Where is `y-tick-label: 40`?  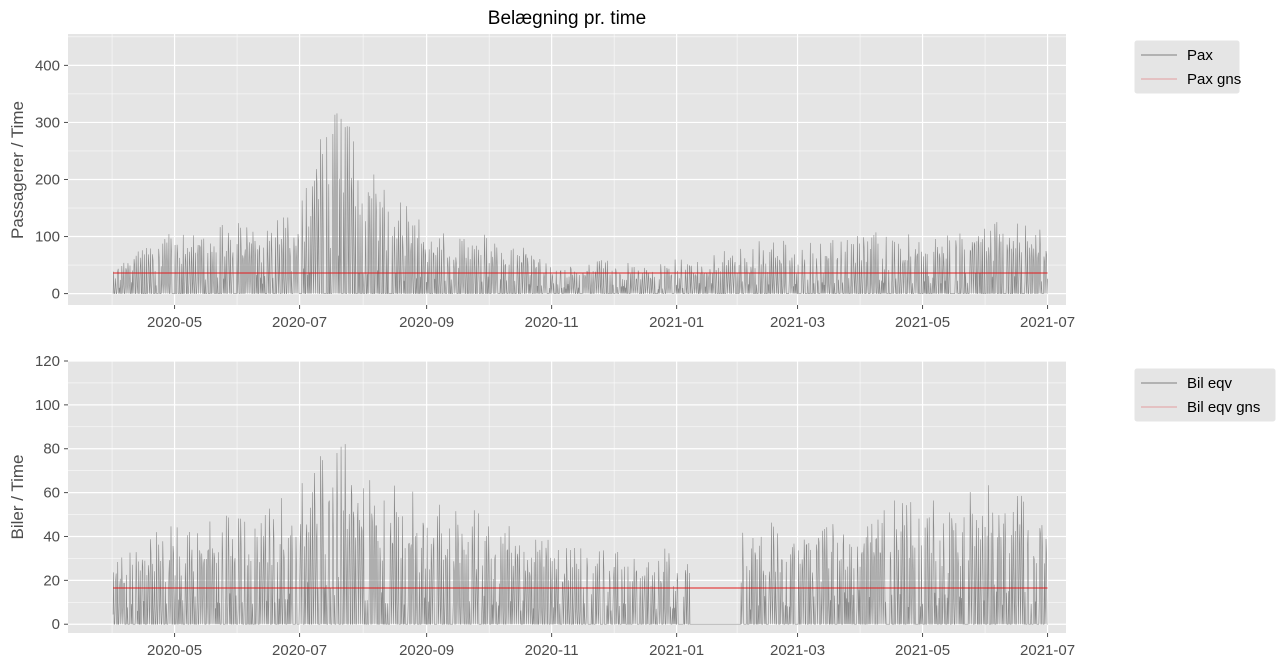 y-tick-label: 40 is located at coordinates (51, 536).